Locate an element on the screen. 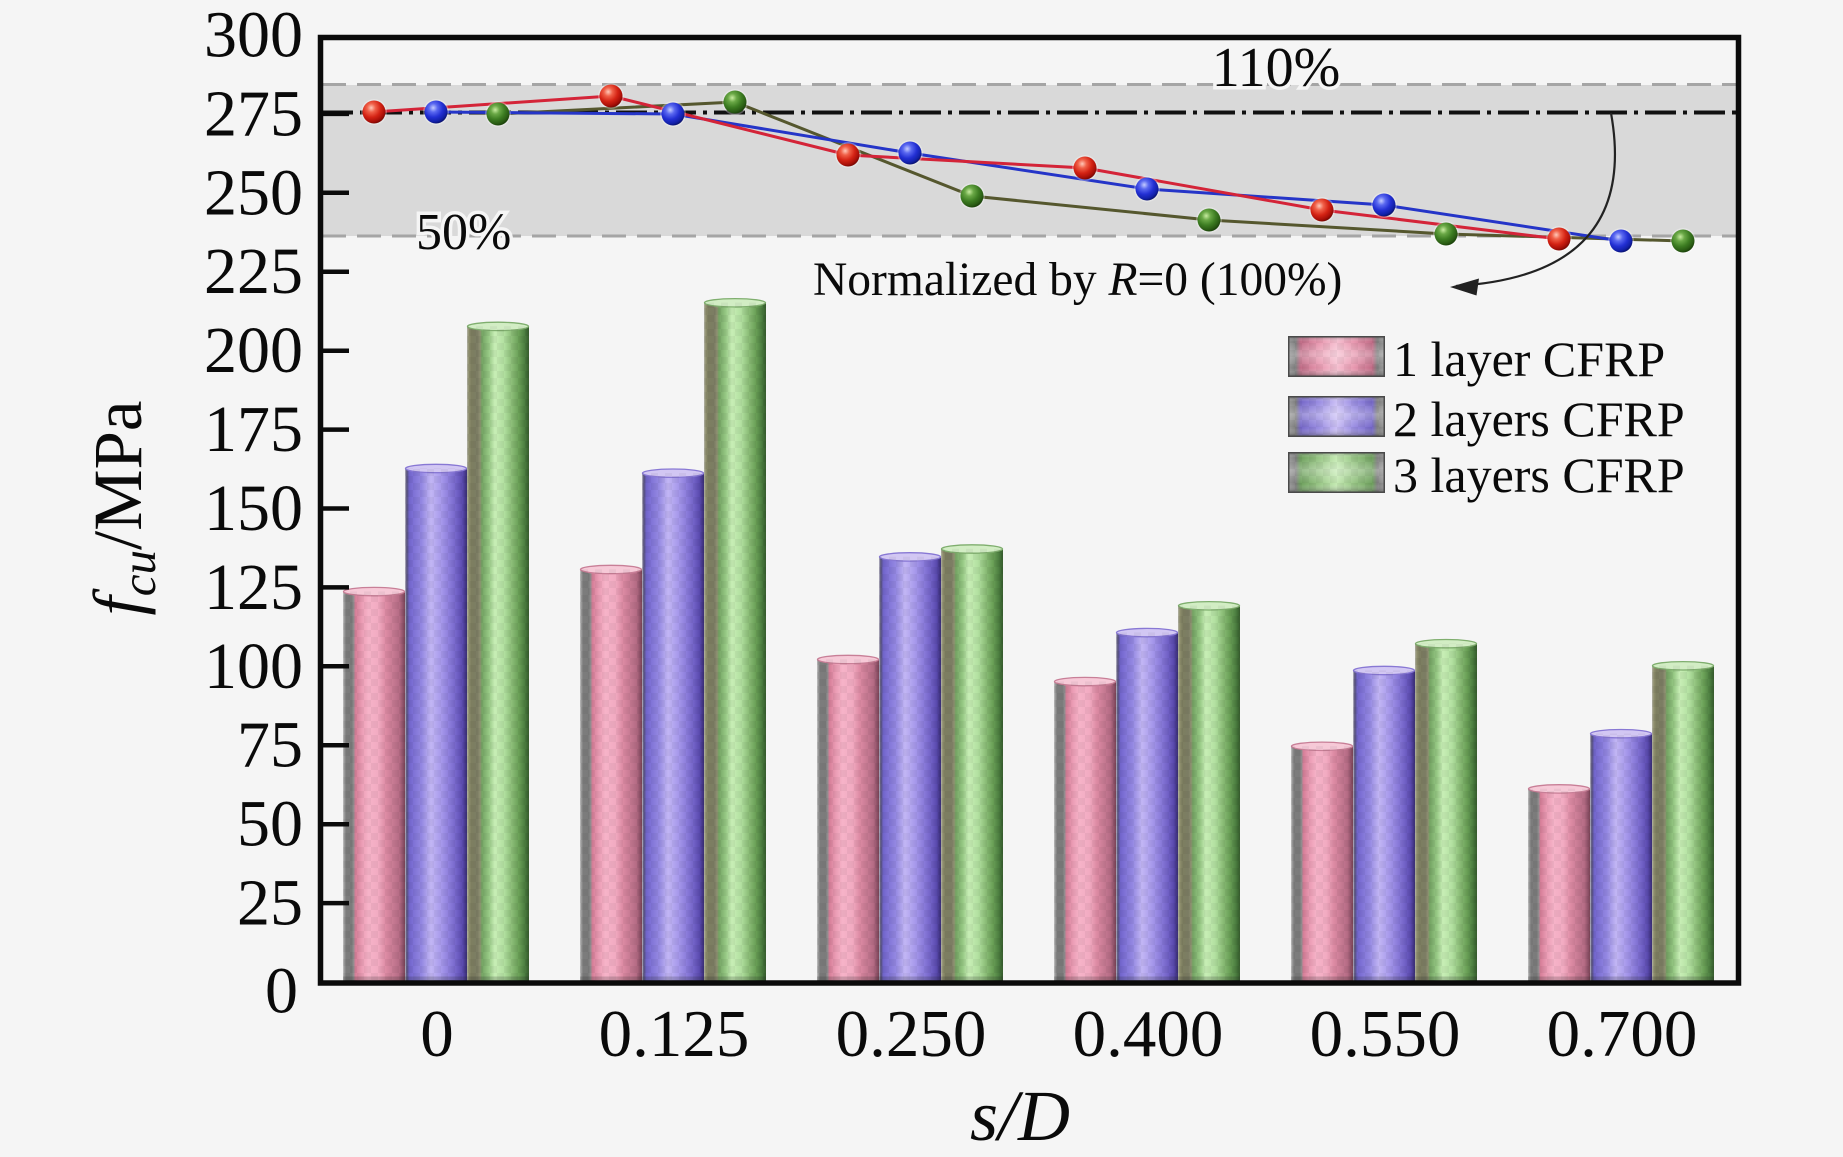  svg-text: 3 layers CFRP is located at coordinates (1539, 475).